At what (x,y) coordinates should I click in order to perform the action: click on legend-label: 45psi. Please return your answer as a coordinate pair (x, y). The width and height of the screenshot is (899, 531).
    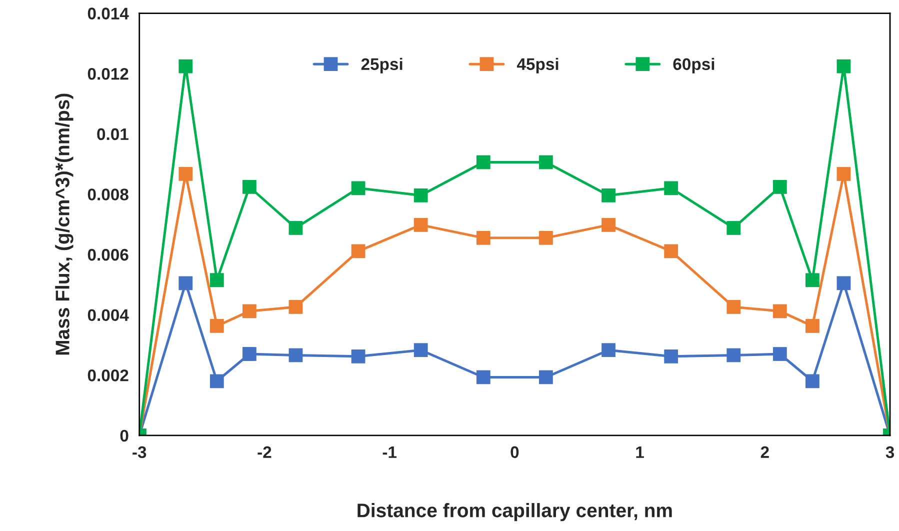
    Looking at the image, I should click on (537, 66).